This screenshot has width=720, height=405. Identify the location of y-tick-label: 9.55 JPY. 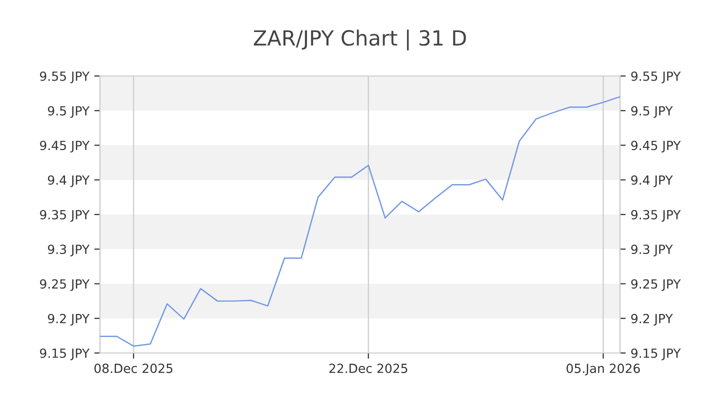
(65, 77).